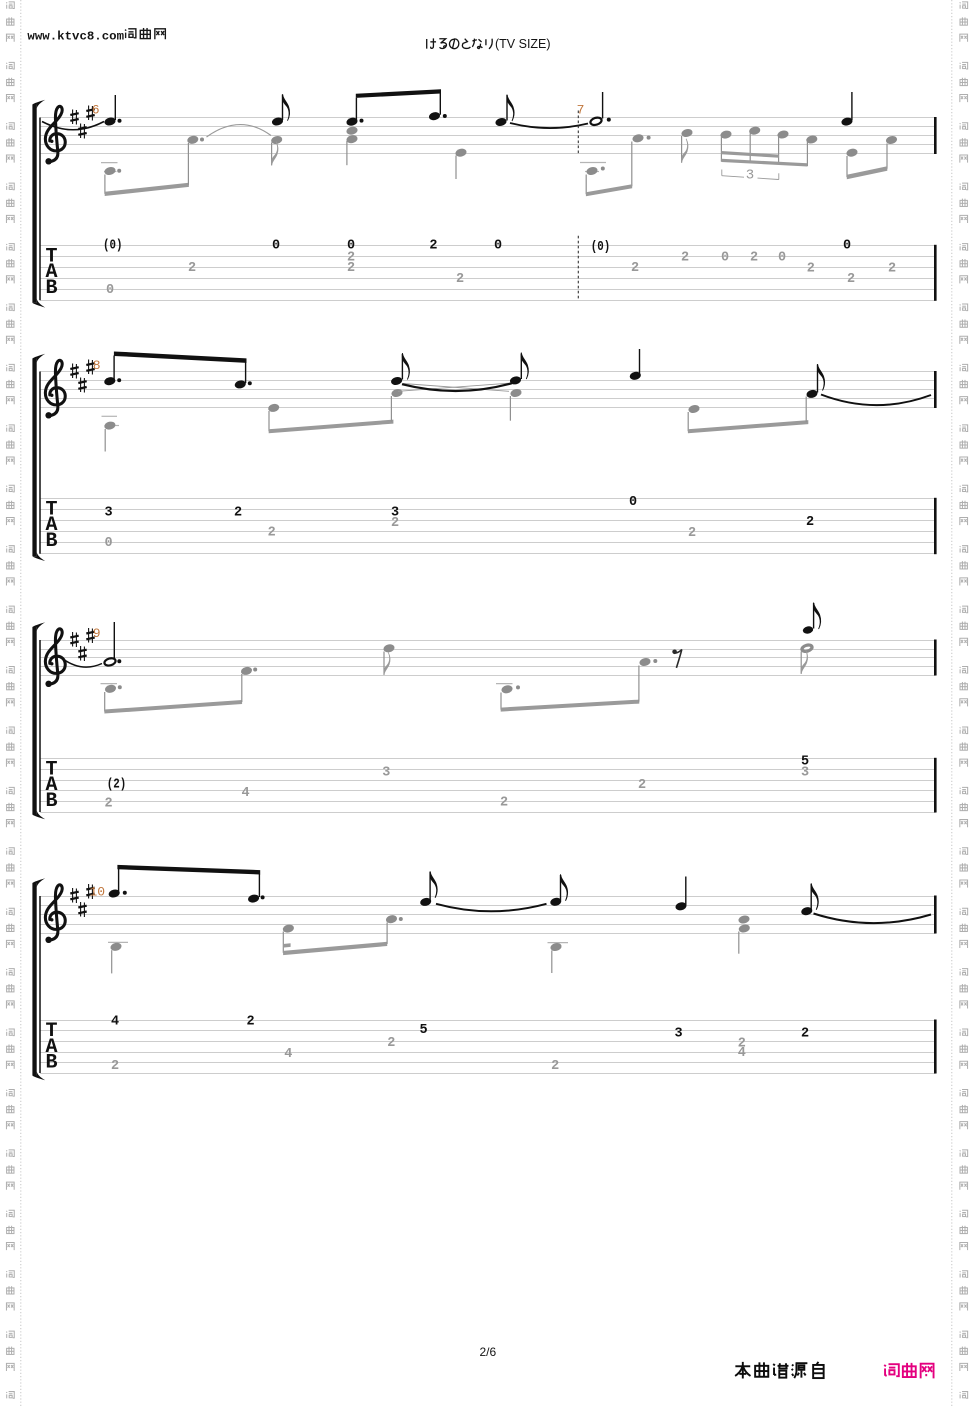  What do you see at coordinates (96, 110) in the screenshot?
I see `svg-text: 6` at bounding box center [96, 110].